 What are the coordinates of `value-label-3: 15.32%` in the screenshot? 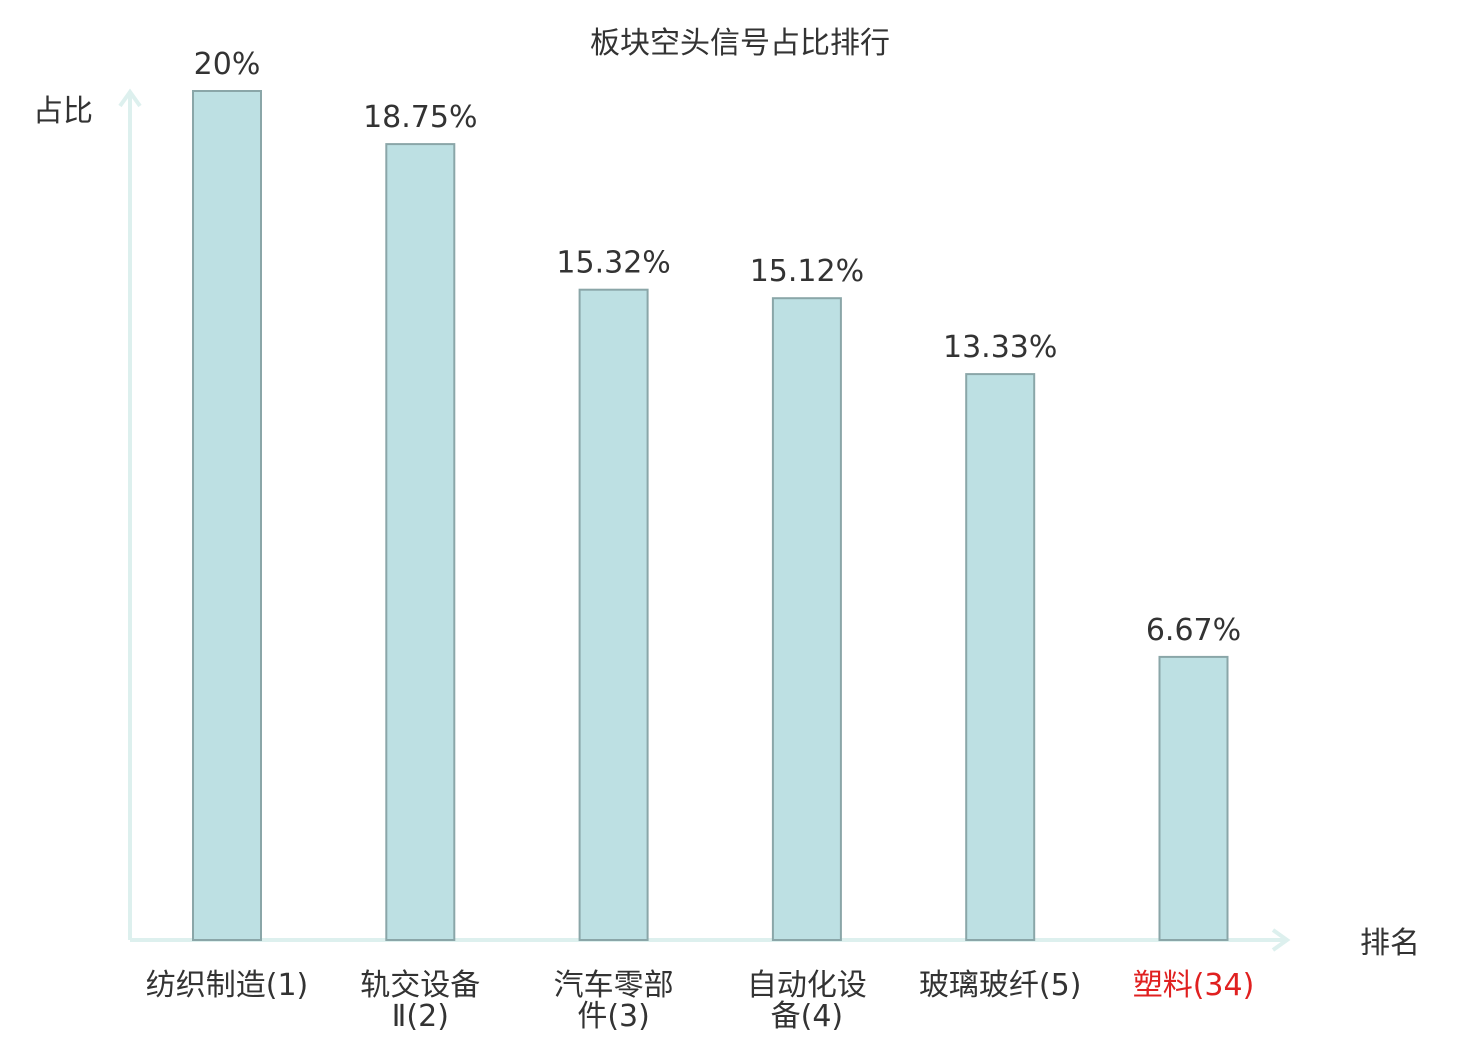 It's located at (613, 263).